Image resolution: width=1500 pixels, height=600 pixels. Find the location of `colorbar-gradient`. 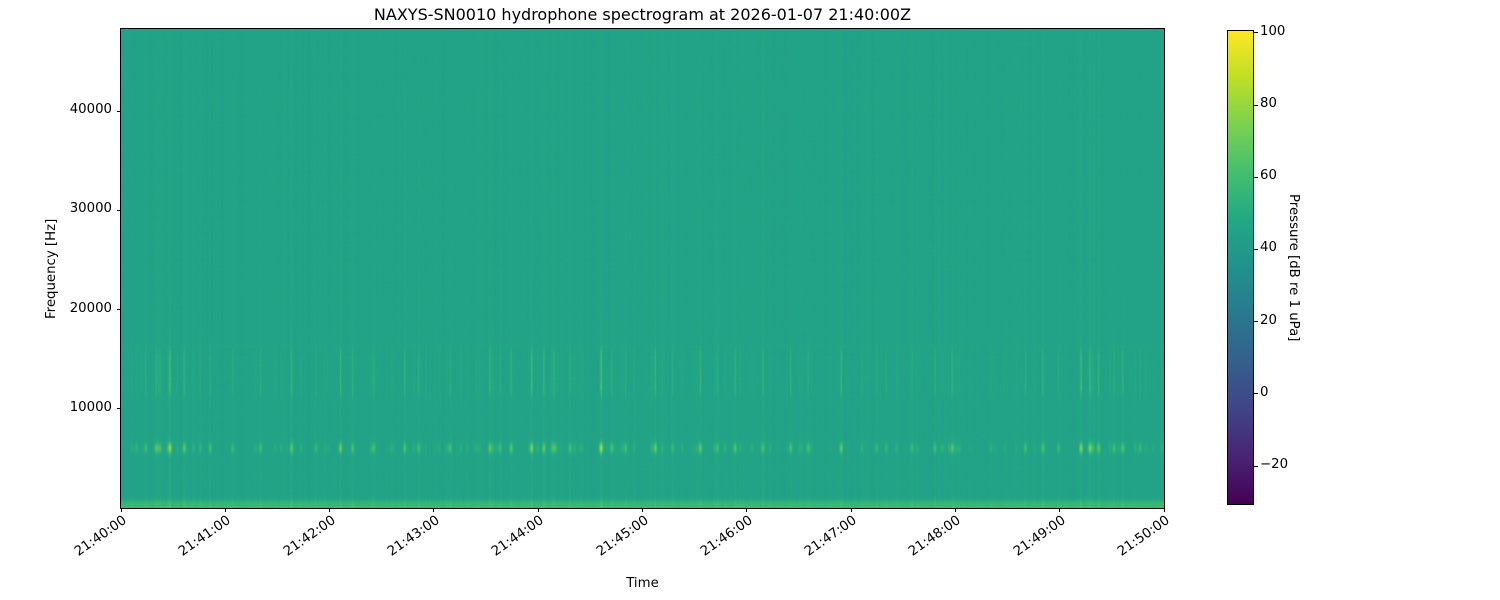

colorbar-gradient is located at coordinates (1240, 267).